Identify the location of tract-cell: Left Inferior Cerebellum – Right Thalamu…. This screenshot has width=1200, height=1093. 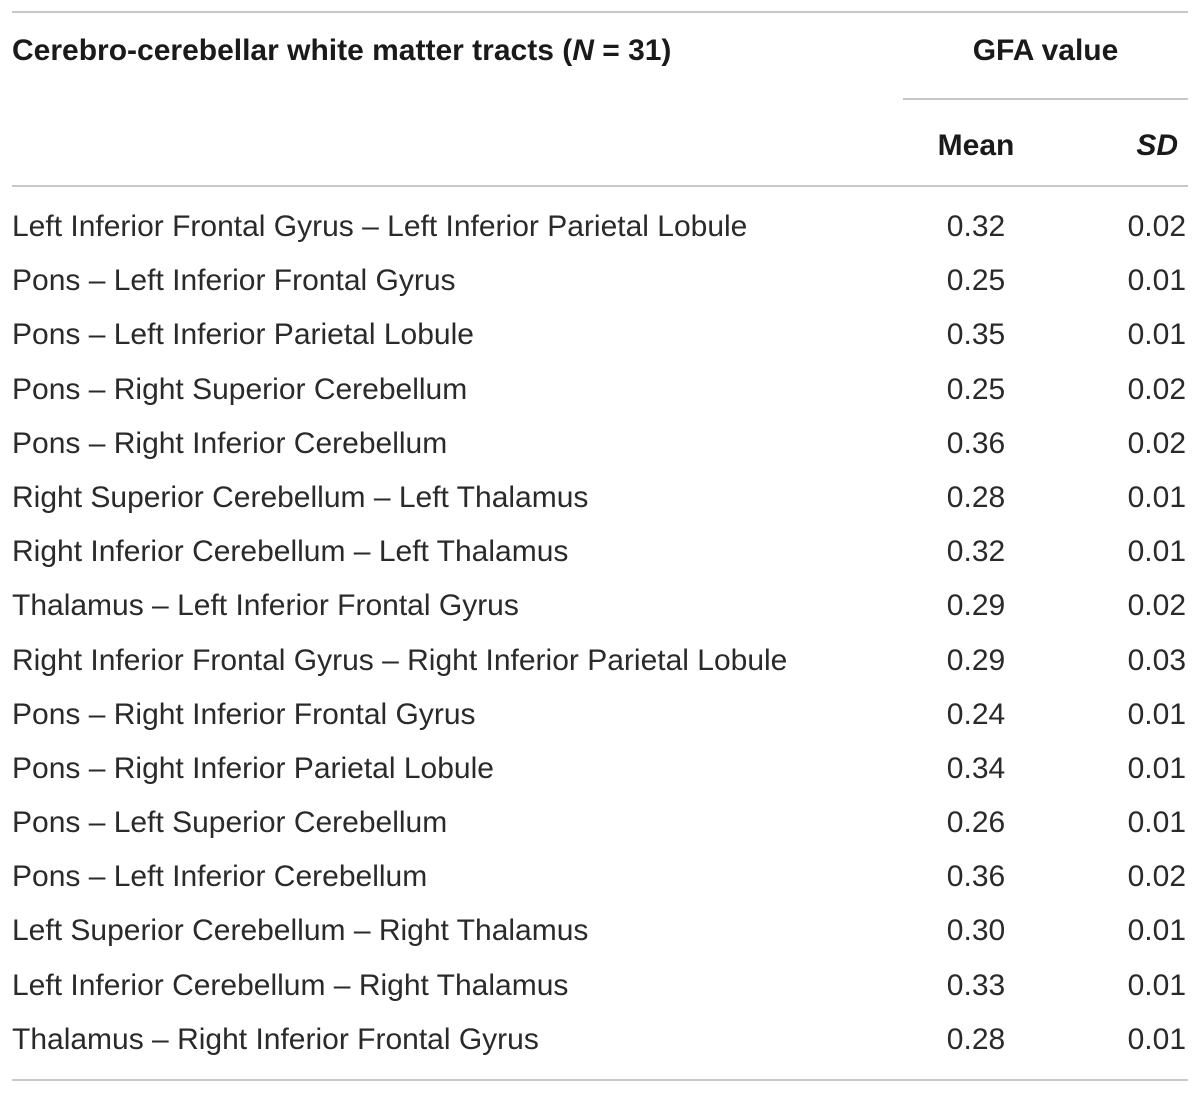
(290, 985).